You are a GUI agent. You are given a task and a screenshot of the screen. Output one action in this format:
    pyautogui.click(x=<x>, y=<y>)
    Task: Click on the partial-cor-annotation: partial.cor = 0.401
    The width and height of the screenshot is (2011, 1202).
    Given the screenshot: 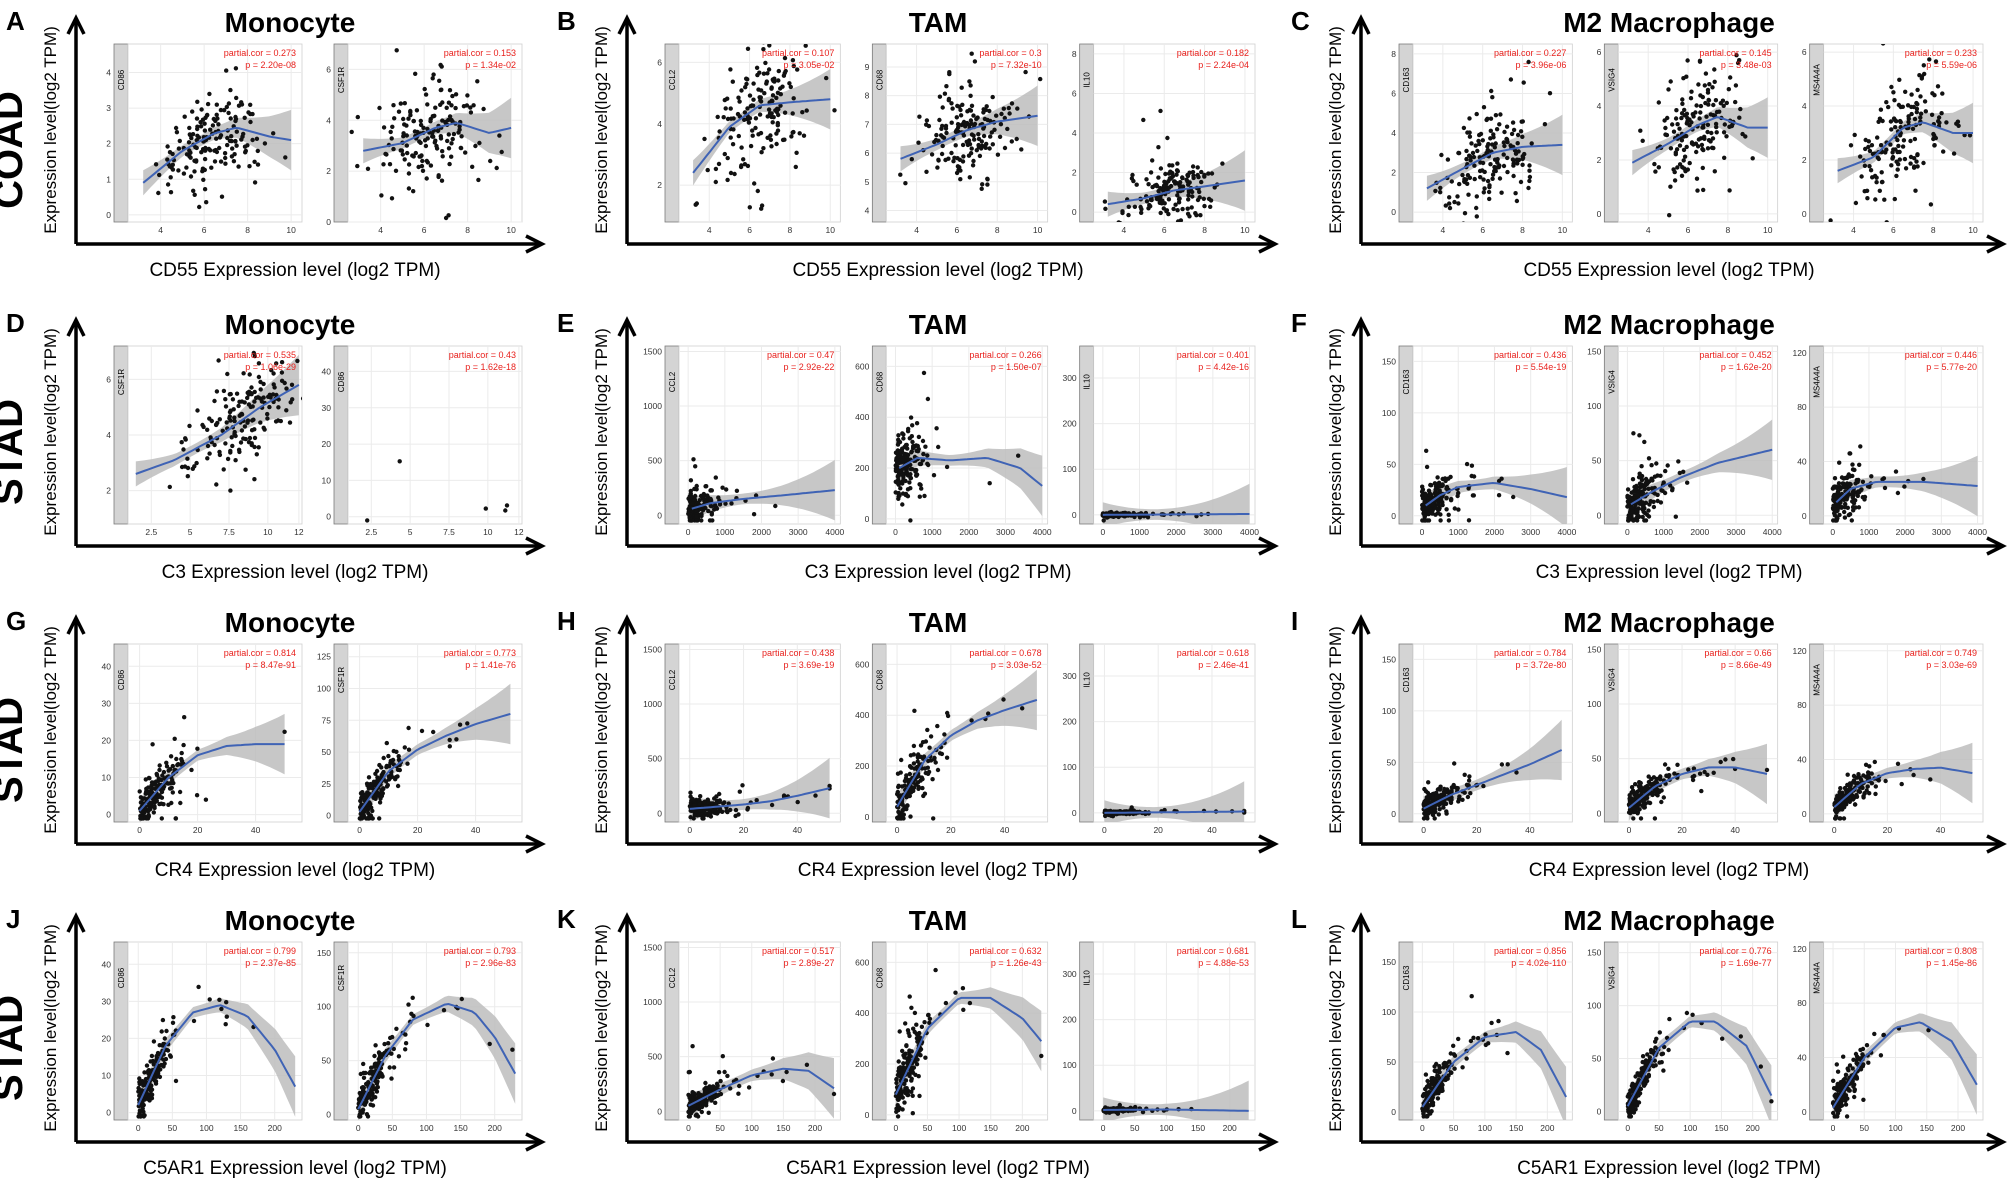 What is the action you would take?
    pyautogui.click(x=1213, y=355)
    